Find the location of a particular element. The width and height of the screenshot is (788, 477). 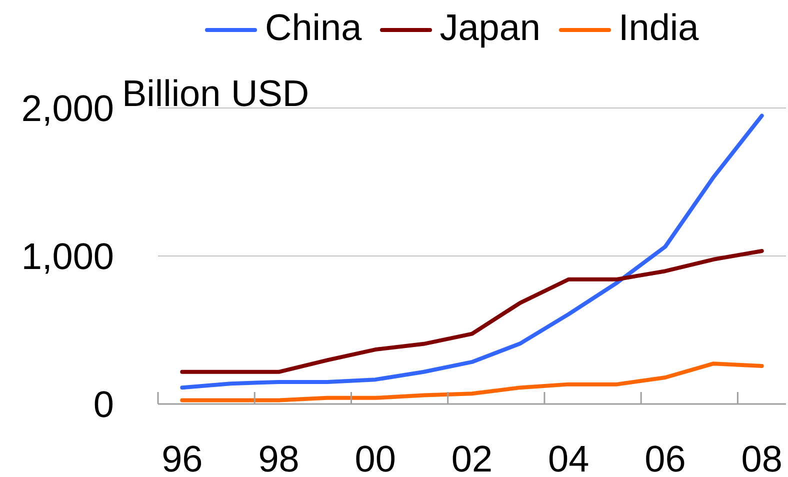

legend-label: Japan is located at coordinates (490, 27).